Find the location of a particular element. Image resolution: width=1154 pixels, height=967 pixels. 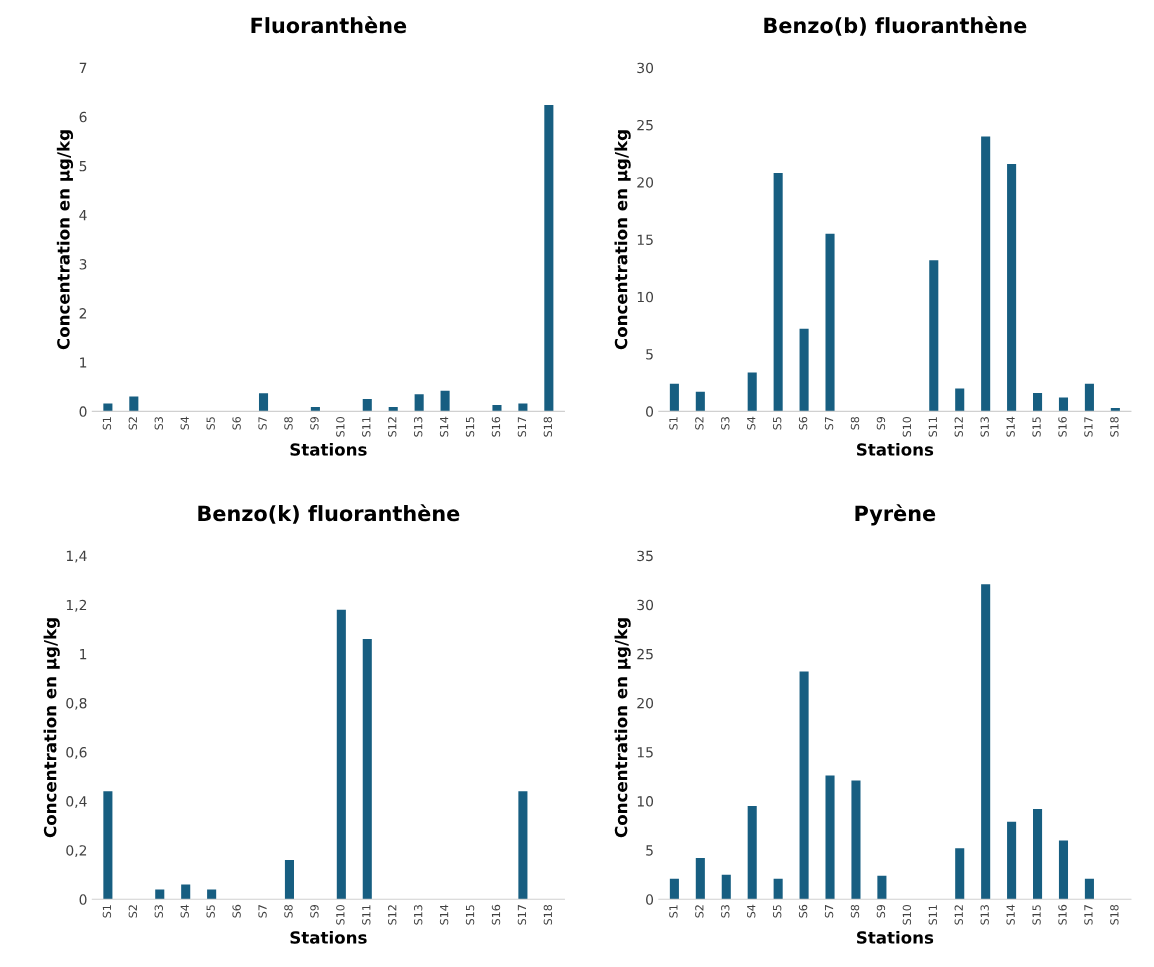

y-tick-label: 0,4 is located at coordinates (76, 802).